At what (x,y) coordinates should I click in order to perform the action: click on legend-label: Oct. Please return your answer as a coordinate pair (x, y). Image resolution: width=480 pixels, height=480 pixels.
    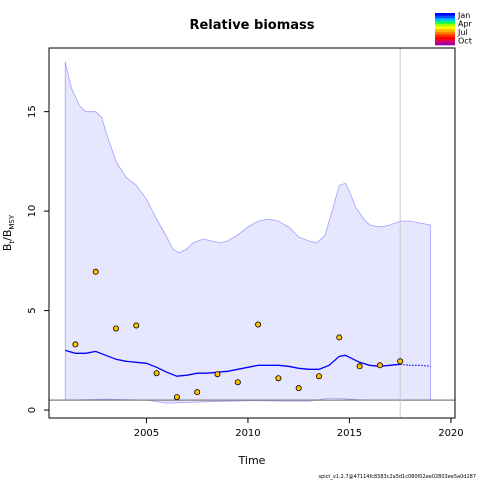
    Looking at the image, I should click on (465, 41).